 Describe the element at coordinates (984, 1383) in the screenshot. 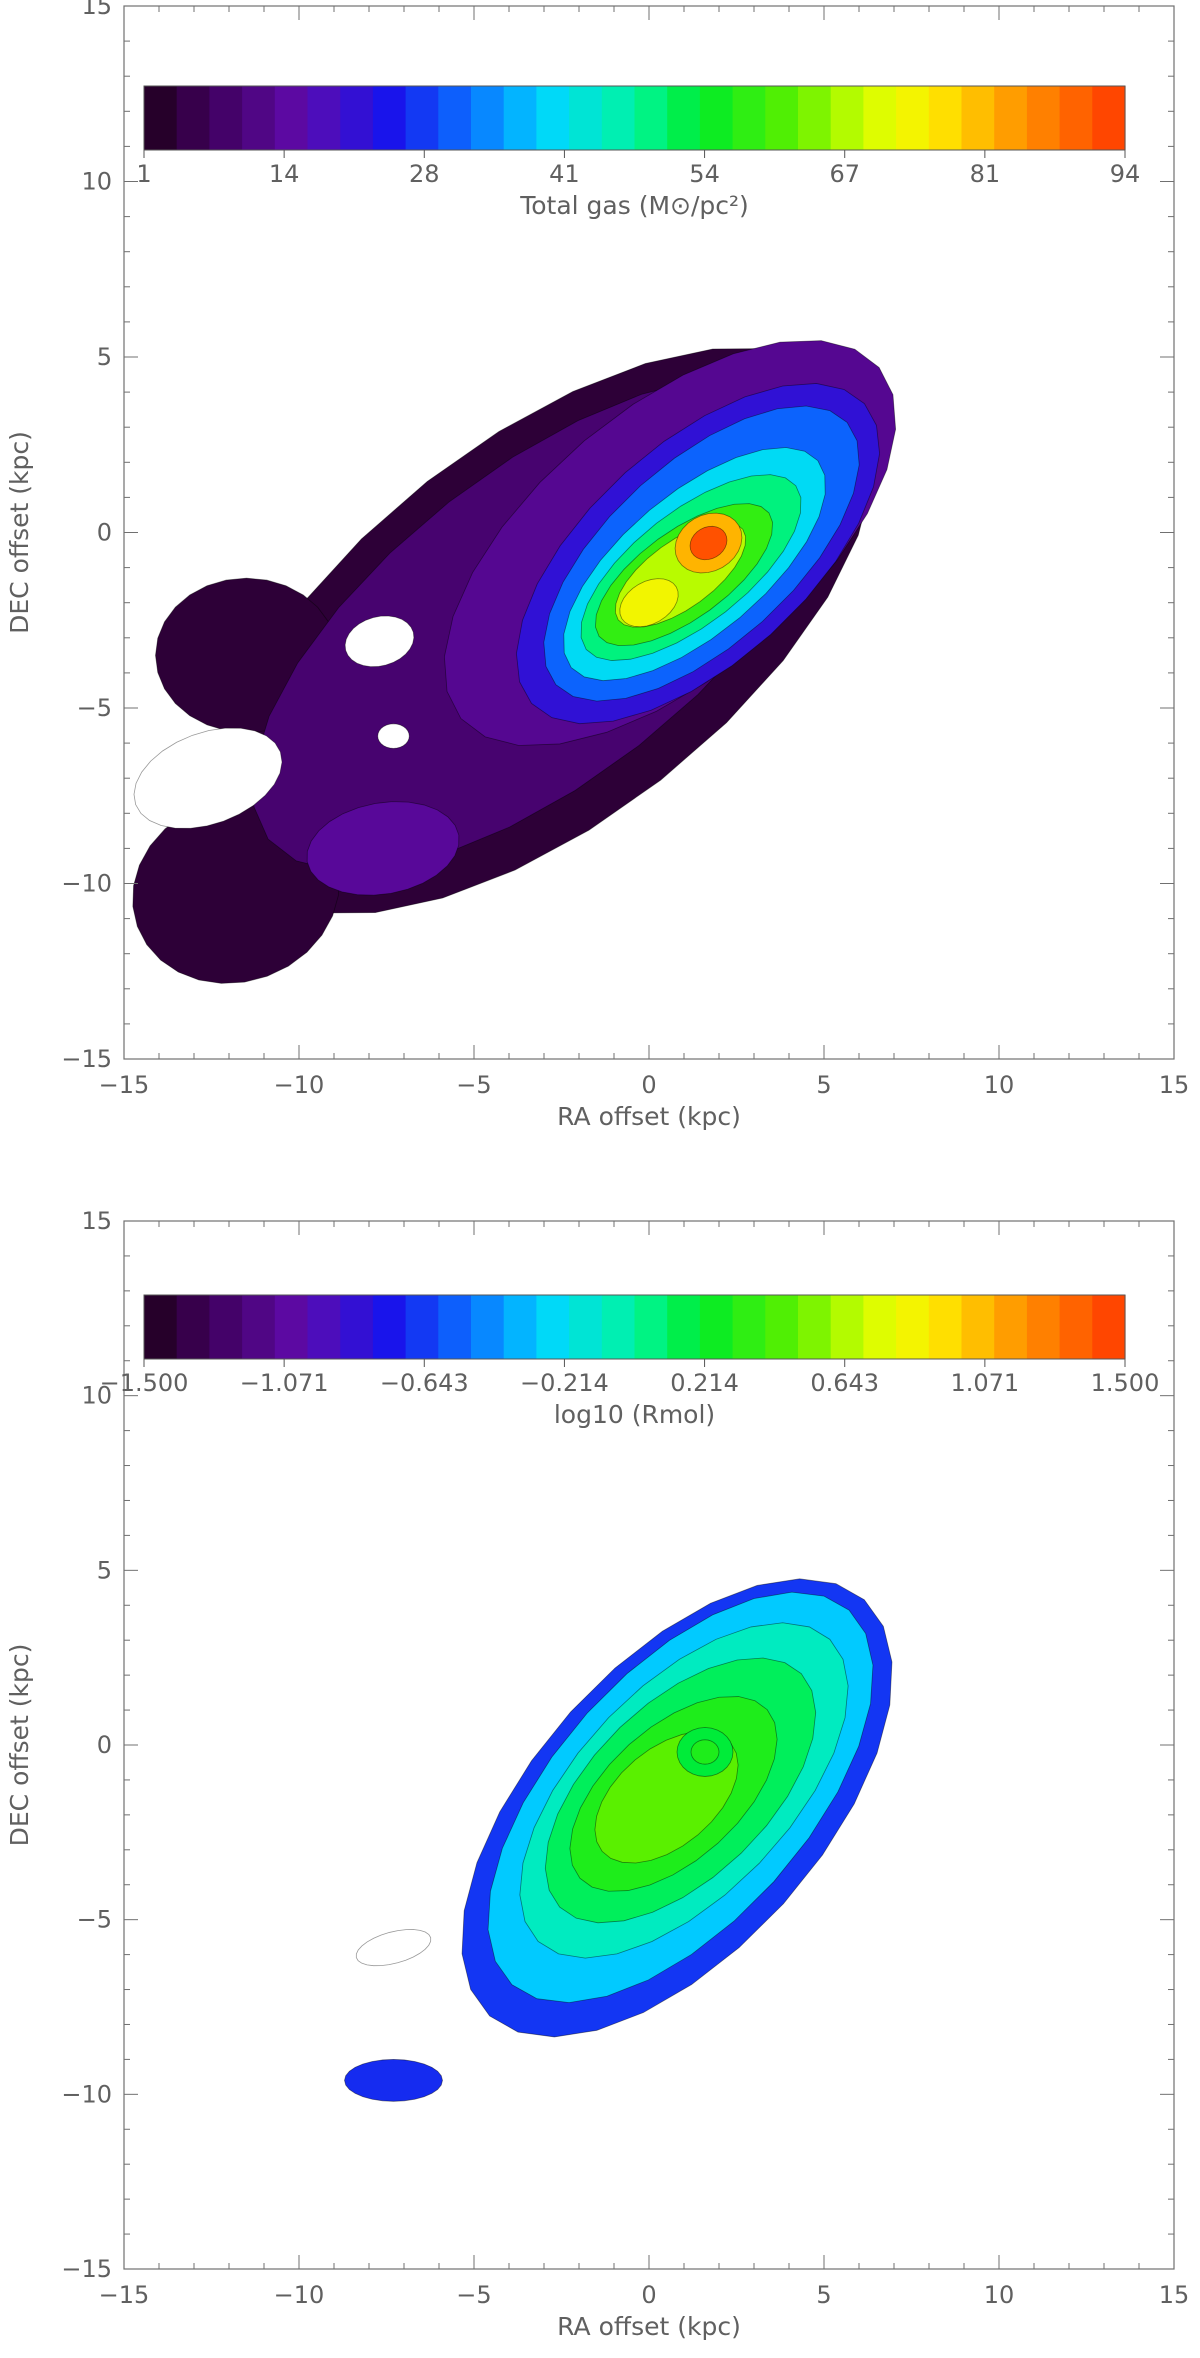

I see `colorbar-tick-label: 1.071` at that location.